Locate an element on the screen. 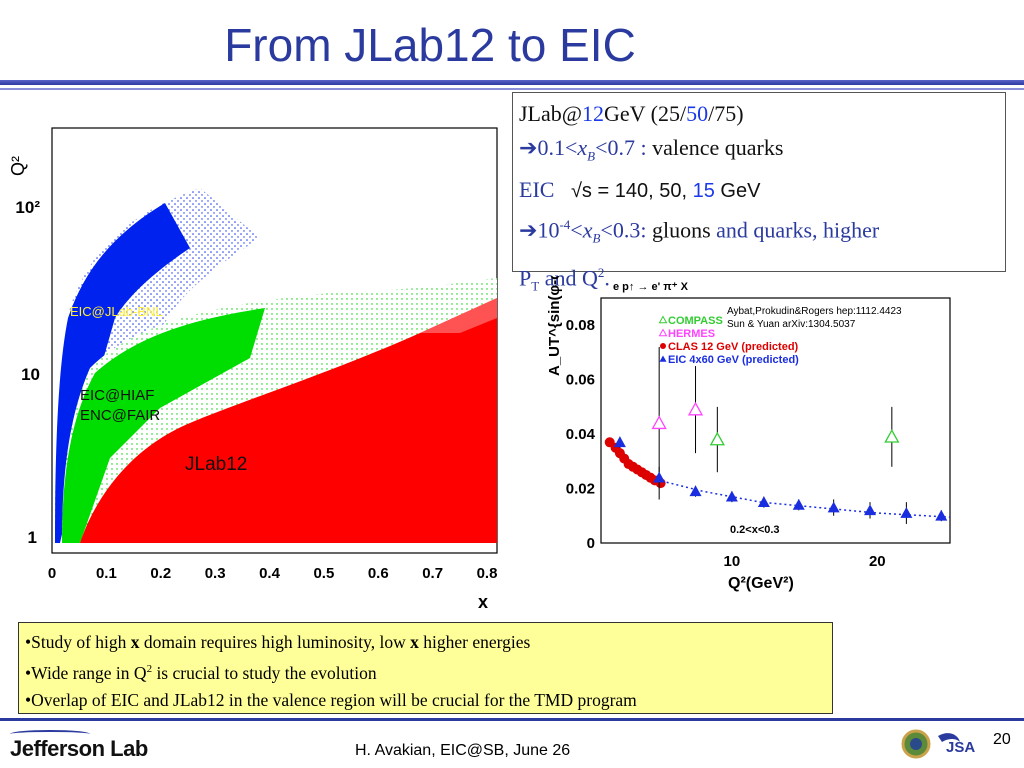  x-tick-label: 0.7 is located at coordinates (432, 573).